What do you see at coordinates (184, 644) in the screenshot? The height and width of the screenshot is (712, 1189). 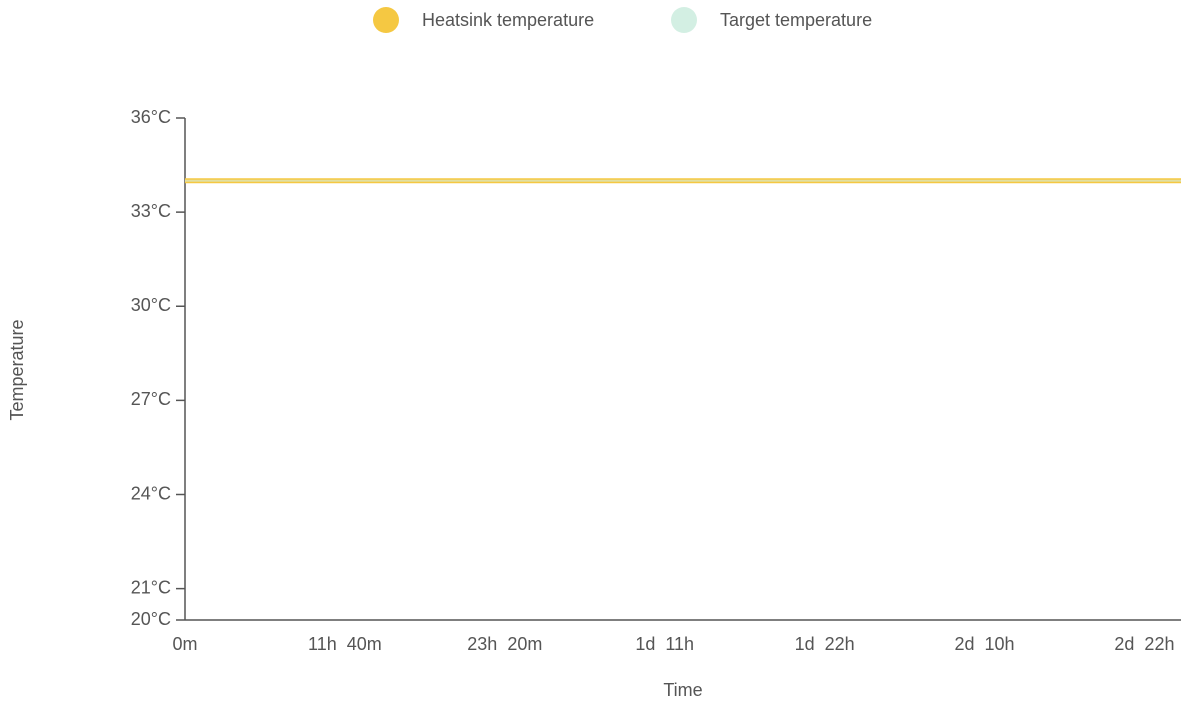 I see `x-tick-label: 0m` at bounding box center [184, 644].